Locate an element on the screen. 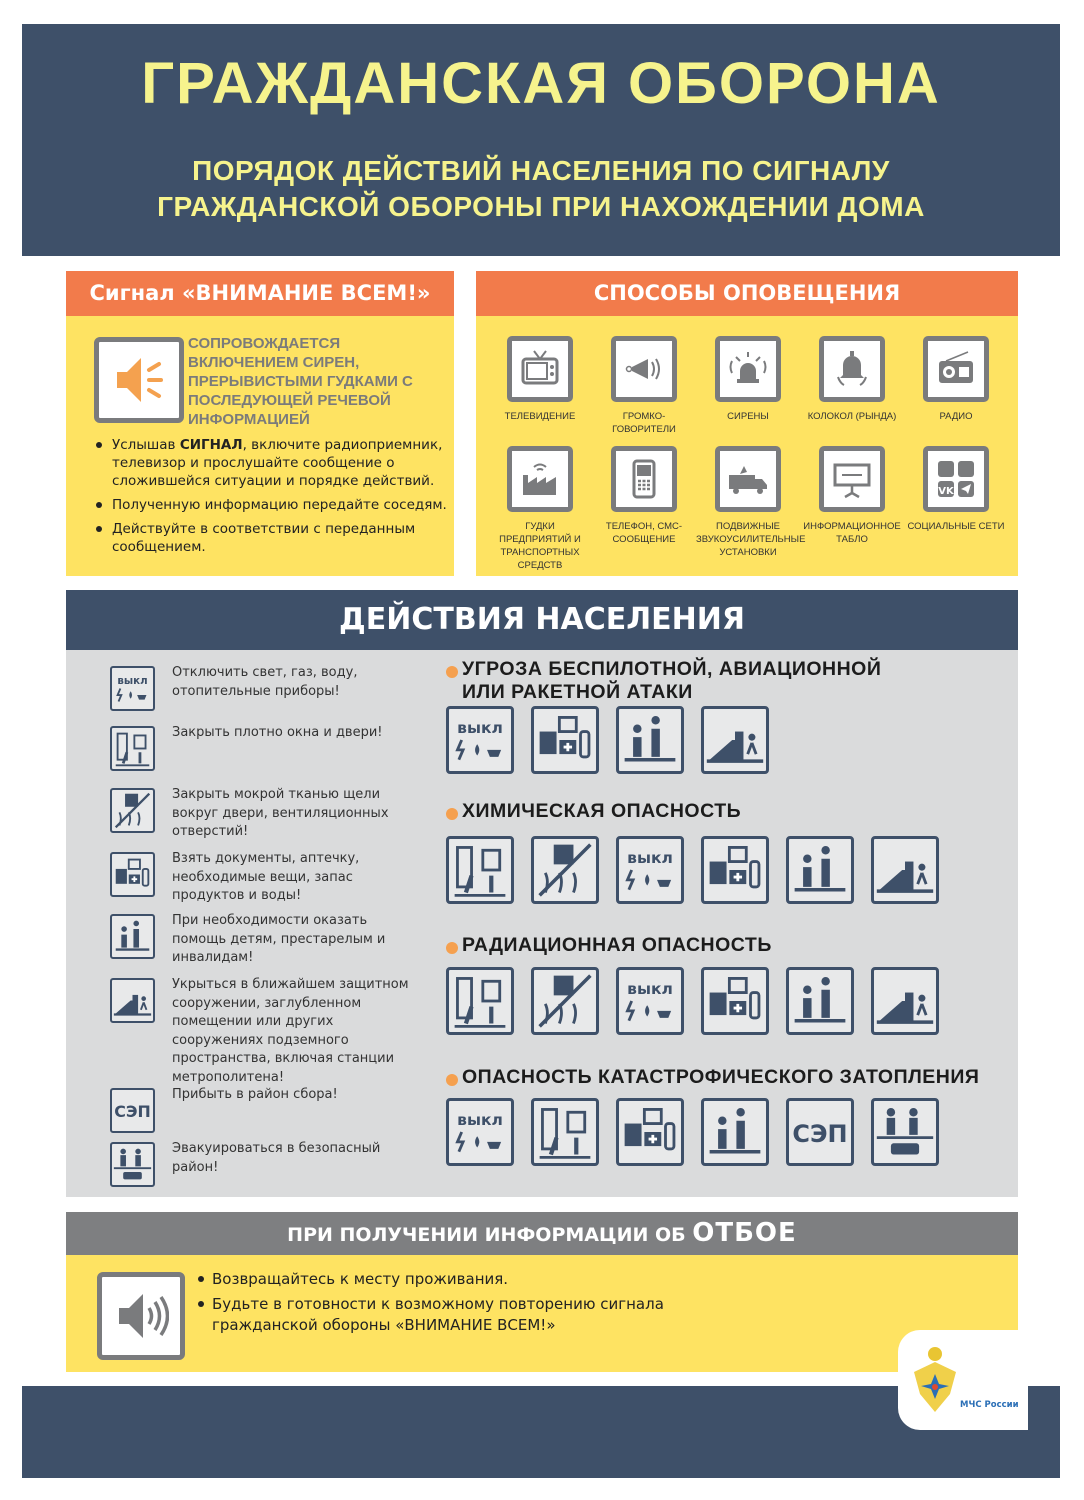 The image size is (1084, 1500). method-label: СОЦИАЛЬНЫЕ СЕТИ is located at coordinates (956, 526).